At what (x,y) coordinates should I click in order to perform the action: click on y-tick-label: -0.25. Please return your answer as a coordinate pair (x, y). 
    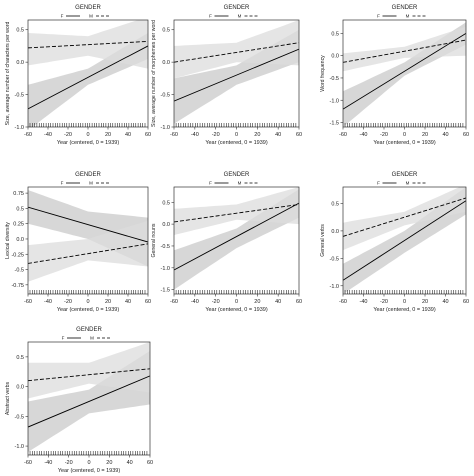
    Looking at the image, I should click on (17, 255).